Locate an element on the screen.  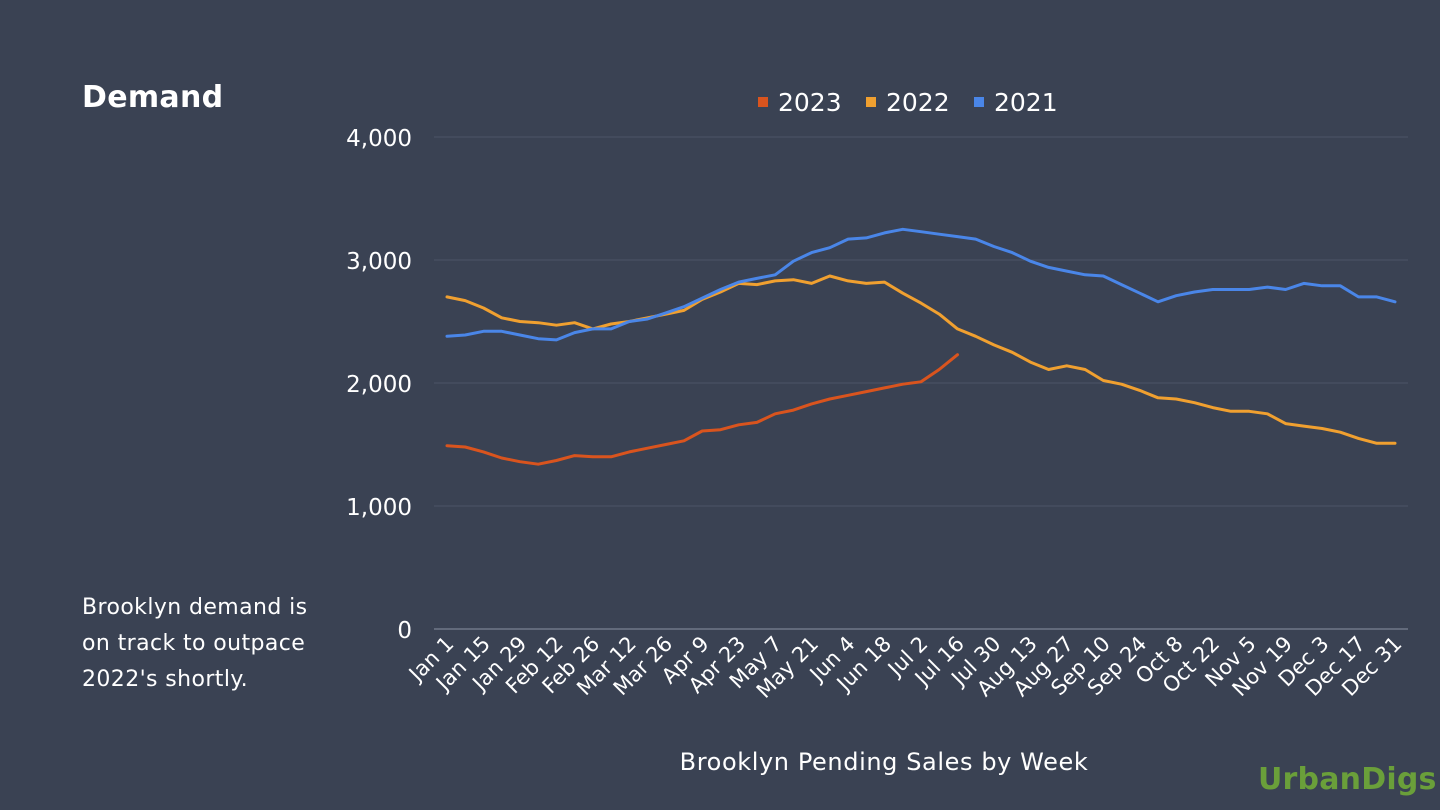
brand-logo: UrbanDigs is located at coordinates (1347, 779).